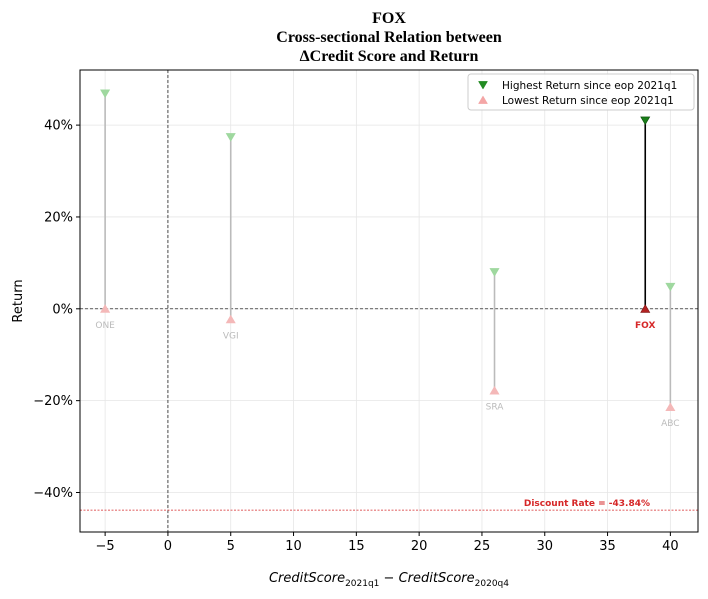 This screenshot has width=708, height=599. What do you see at coordinates (18, 300) in the screenshot?
I see `y-axis-label: Return` at bounding box center [18, 300].